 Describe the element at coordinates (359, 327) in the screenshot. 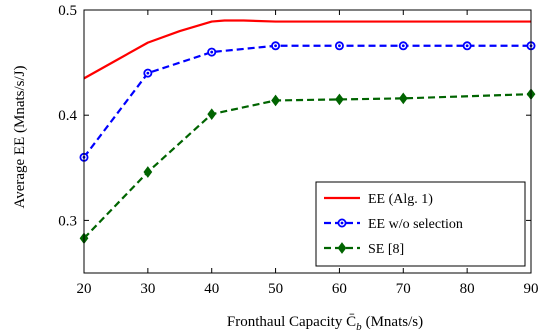

I see `x-axis-label-subscript: b` at that location.